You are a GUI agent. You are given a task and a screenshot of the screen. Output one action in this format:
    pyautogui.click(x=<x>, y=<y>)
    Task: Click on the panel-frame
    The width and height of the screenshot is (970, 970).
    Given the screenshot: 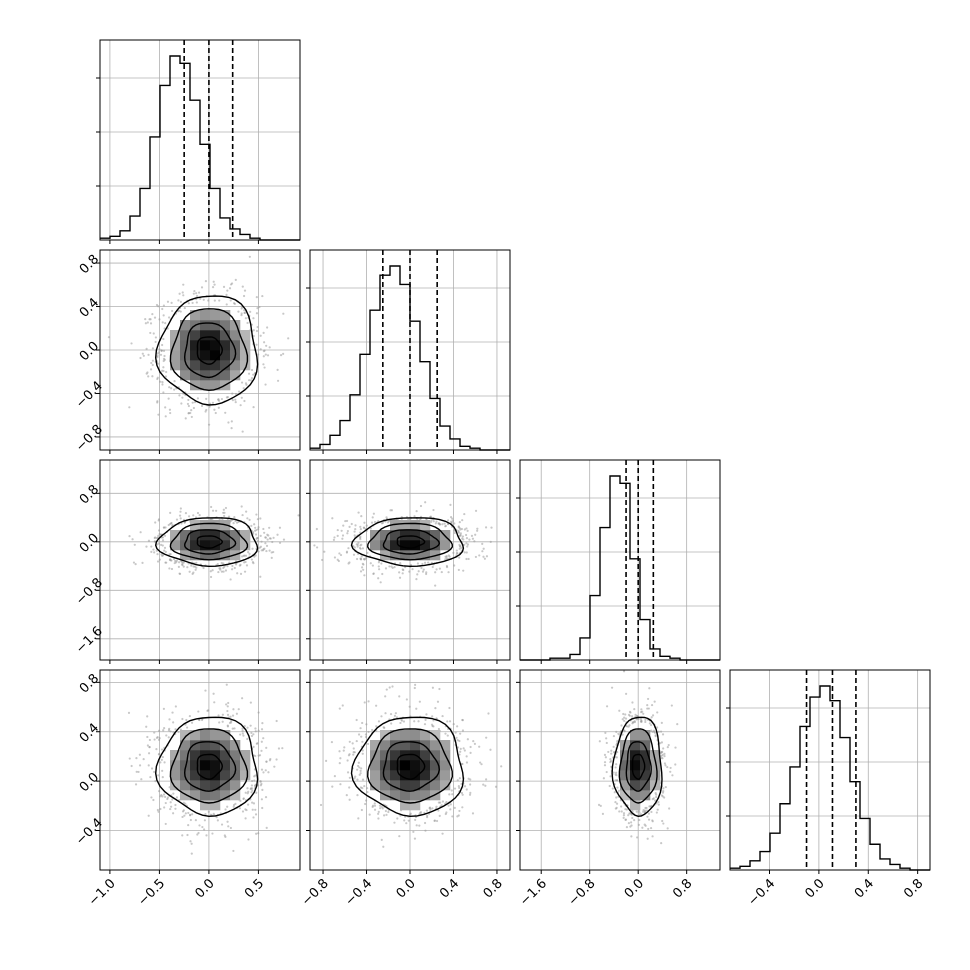 What is the action you would take?
    pyautogui.click(x=620, y=560)
    